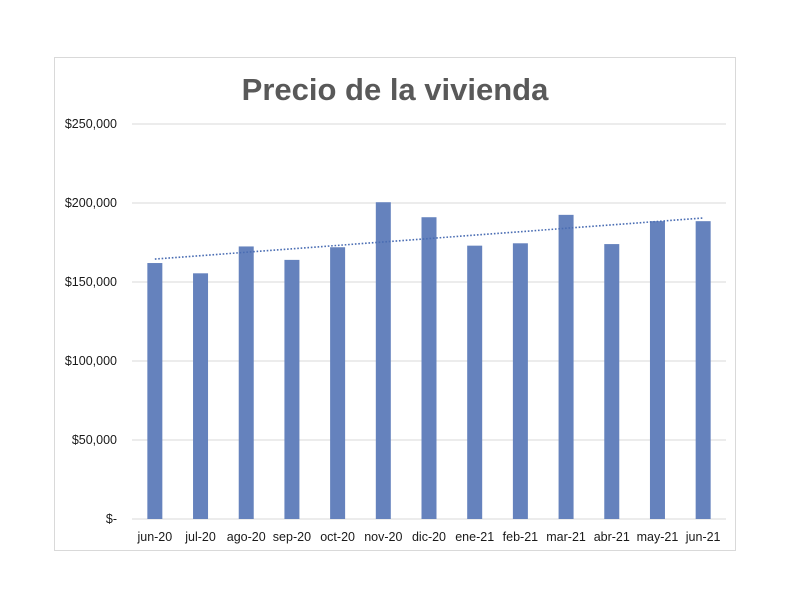  I want to click on x-tick-label: ene-21, so click(474, 537).